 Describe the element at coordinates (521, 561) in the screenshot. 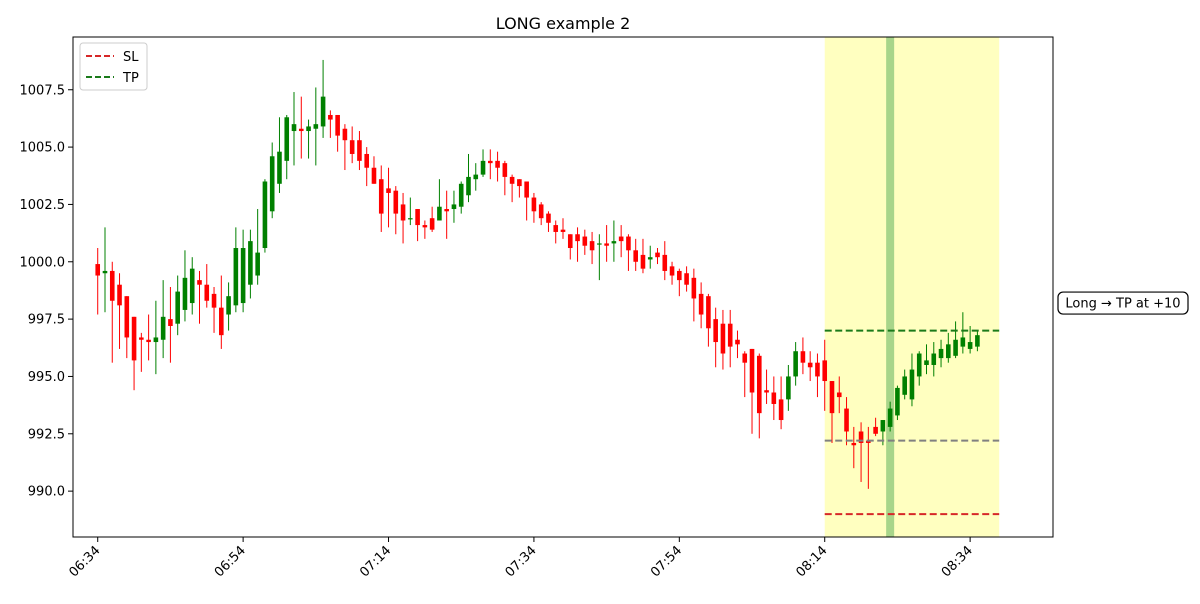

I see `x-tick-label: 07:34` at that location.